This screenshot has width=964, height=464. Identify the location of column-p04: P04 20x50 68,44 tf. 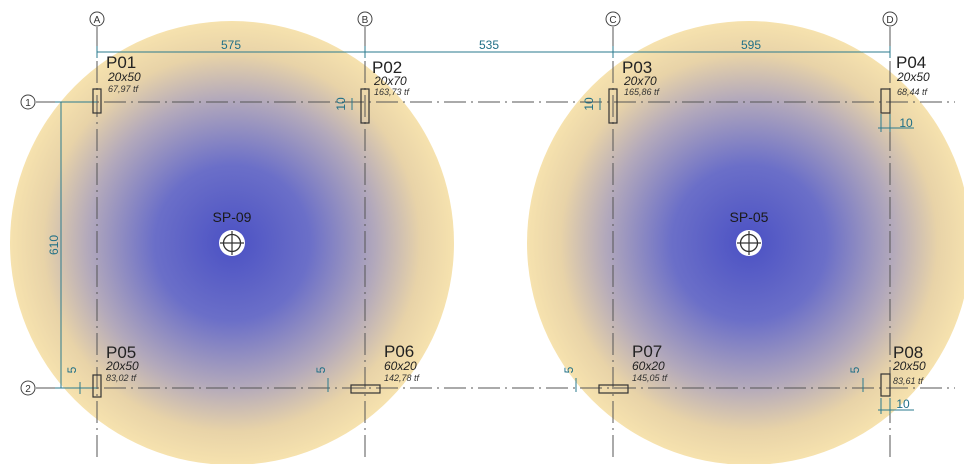
(913, 75).